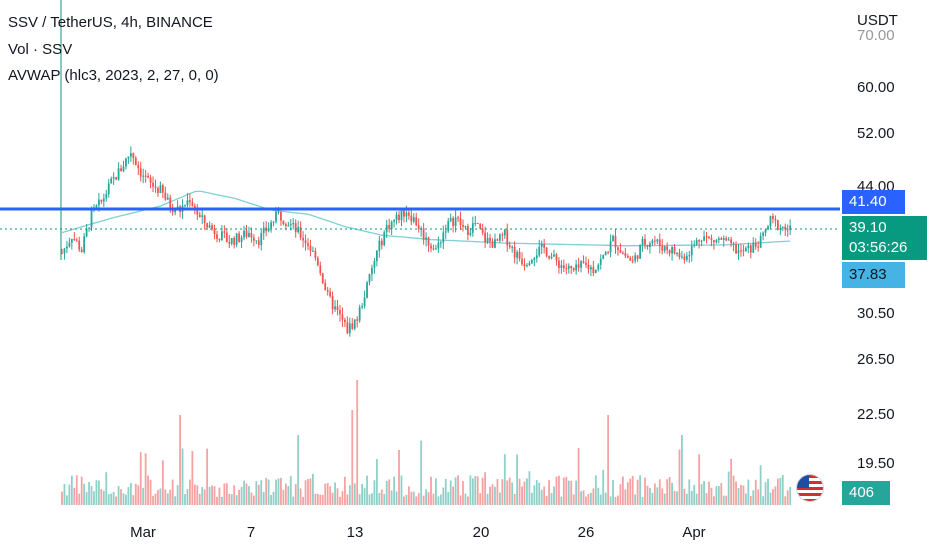  I want to click on volume-legend: Vol · SSV, so click(40, 49).